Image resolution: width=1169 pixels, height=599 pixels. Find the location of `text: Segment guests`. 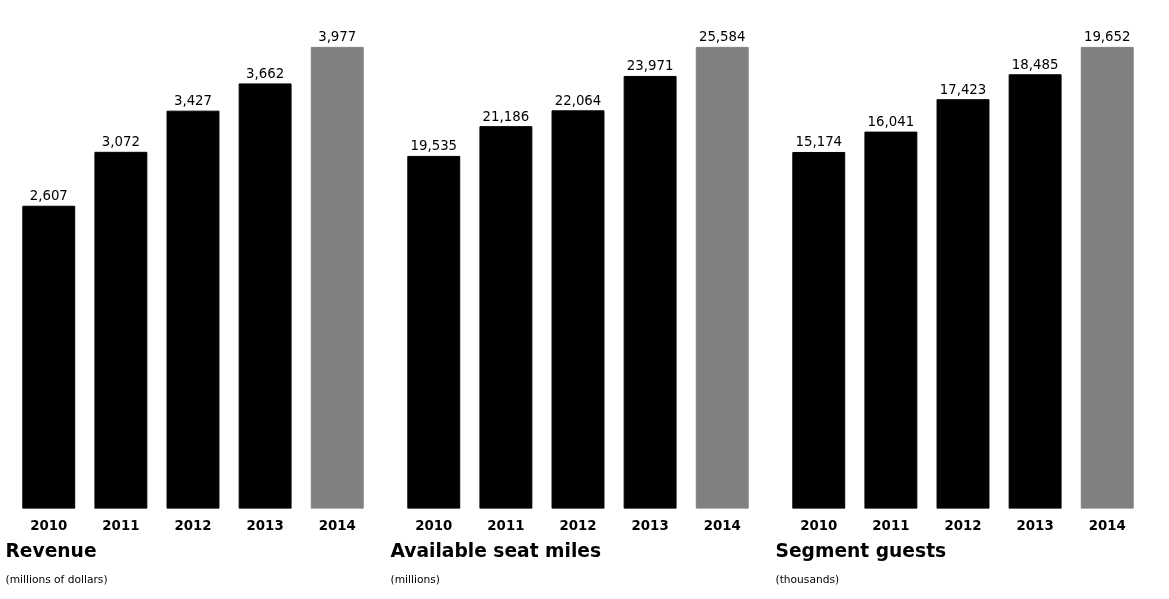

text: Segment guests is located at coordinates (861, 550).